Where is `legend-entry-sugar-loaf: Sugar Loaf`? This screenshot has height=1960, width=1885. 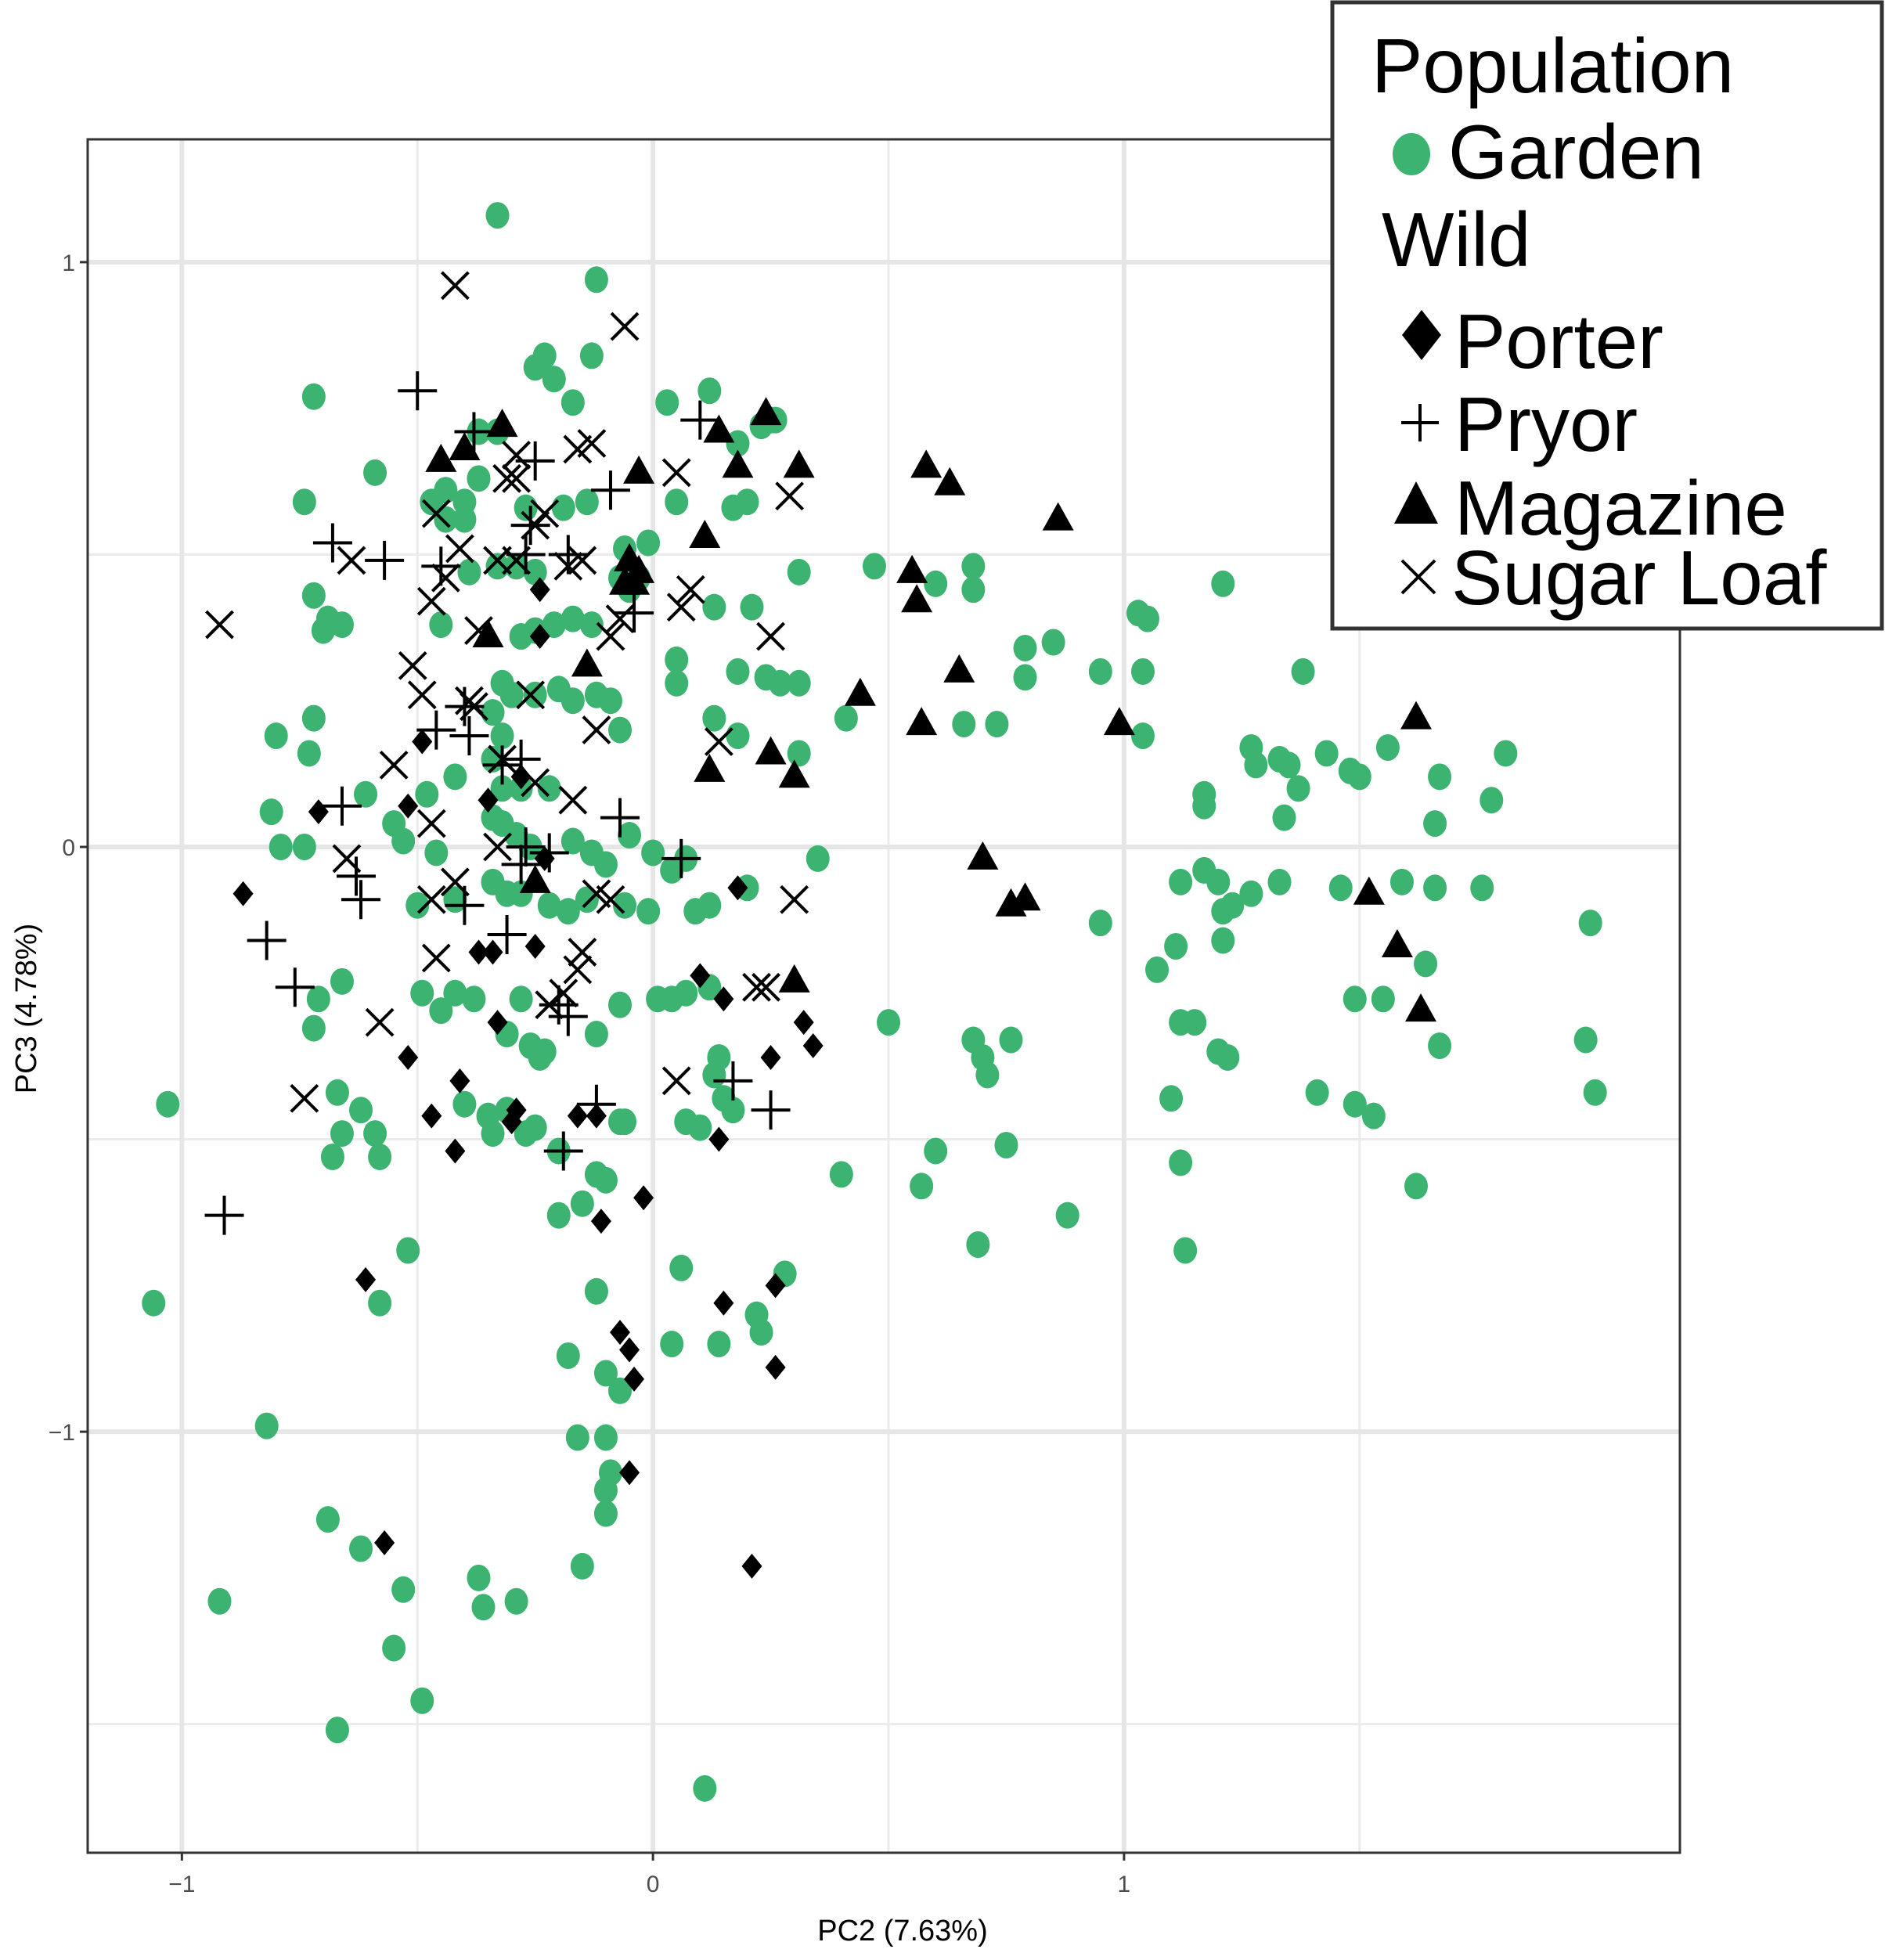 legend-entry-sugar-loaf: Sugar Loaf is located at coordinates (1614, 578).